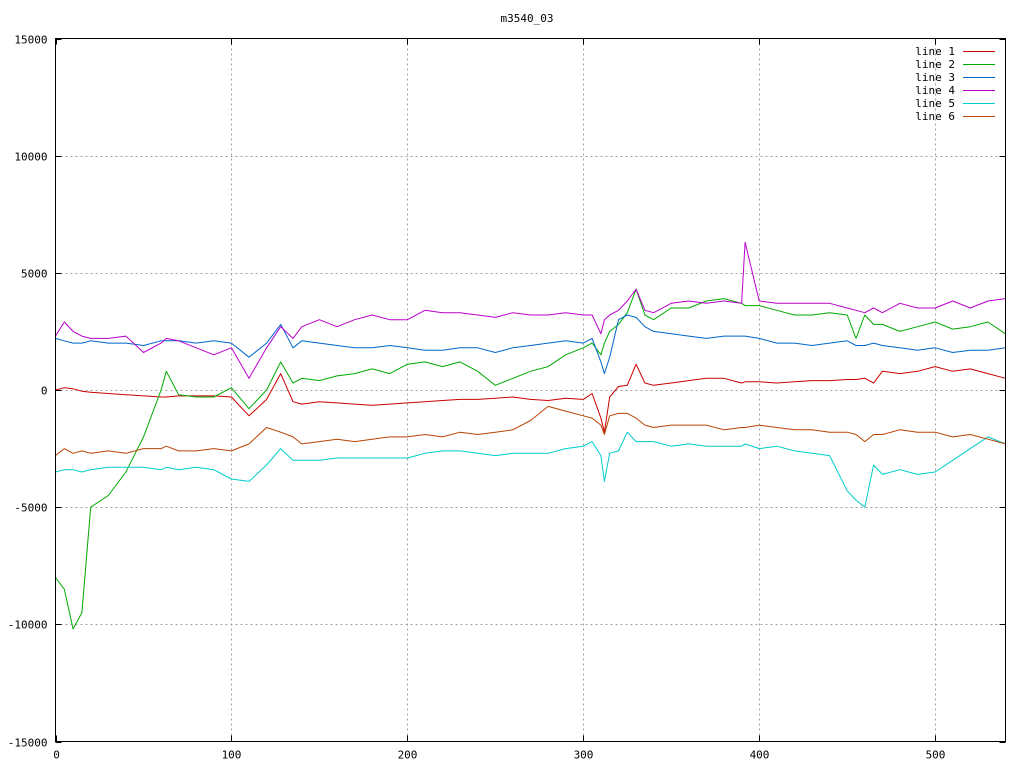 The image size is (1024, 768). What do you see at coordinates (28, 625) in the screenshot?
I see `y-tick-label: -10000` at bounding box center [28, 625].